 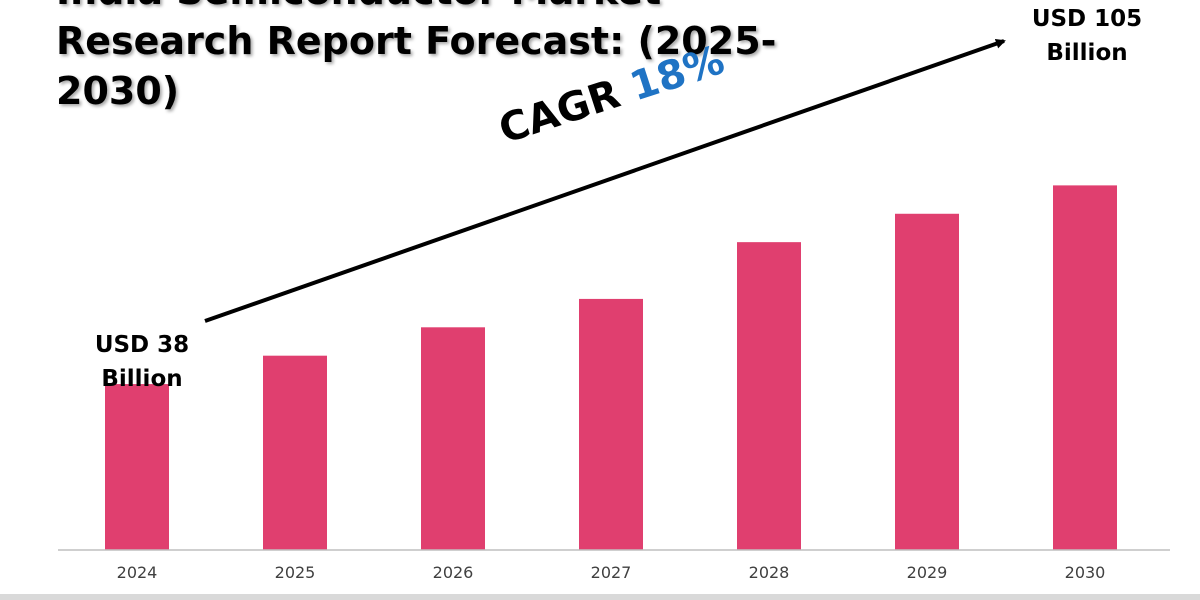 I want to click on x-tick-label-2029: 2029, so click(x=927, y=572).